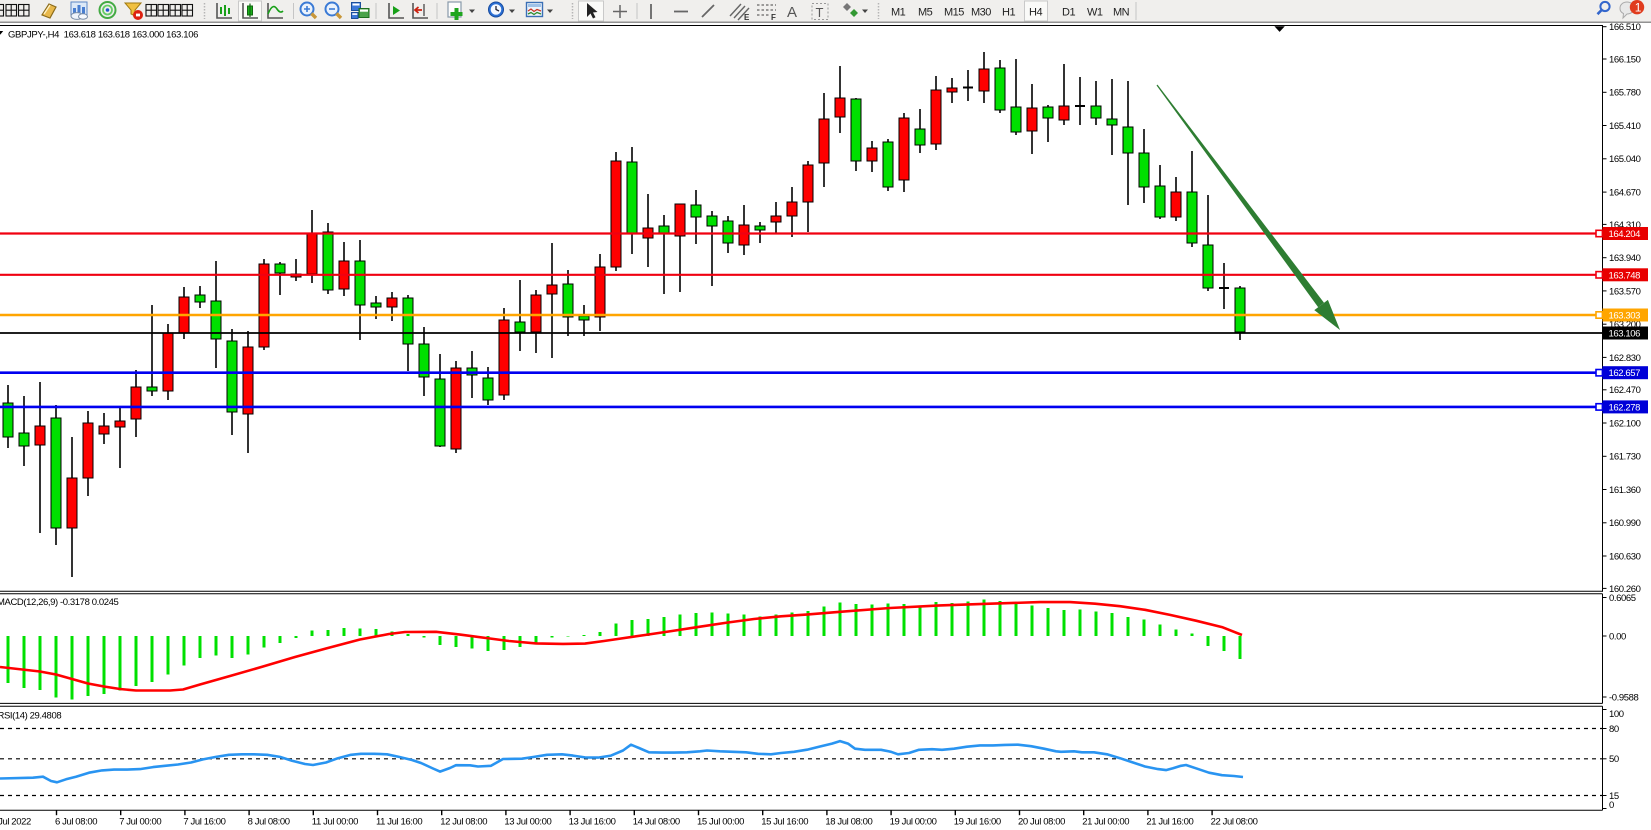 The height and width of the screenshot is (830, 1651). What do you see at coordinates (1625, 234) in the screenshot?
I see `svg-text: 164.204` at bounding box center [1625, 234].